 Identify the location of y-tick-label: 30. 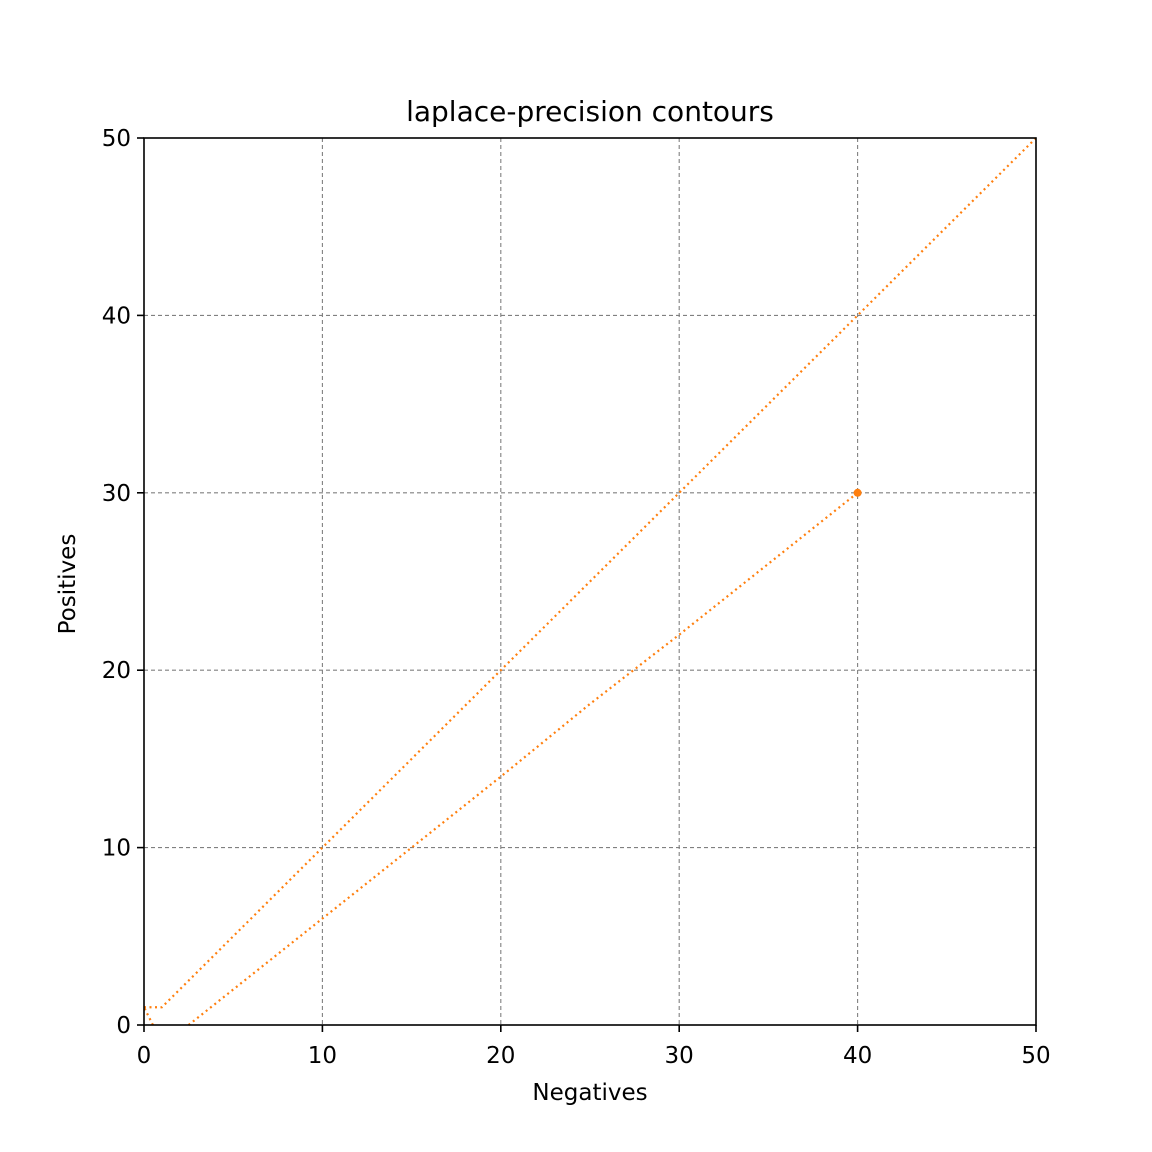
(116, 494).